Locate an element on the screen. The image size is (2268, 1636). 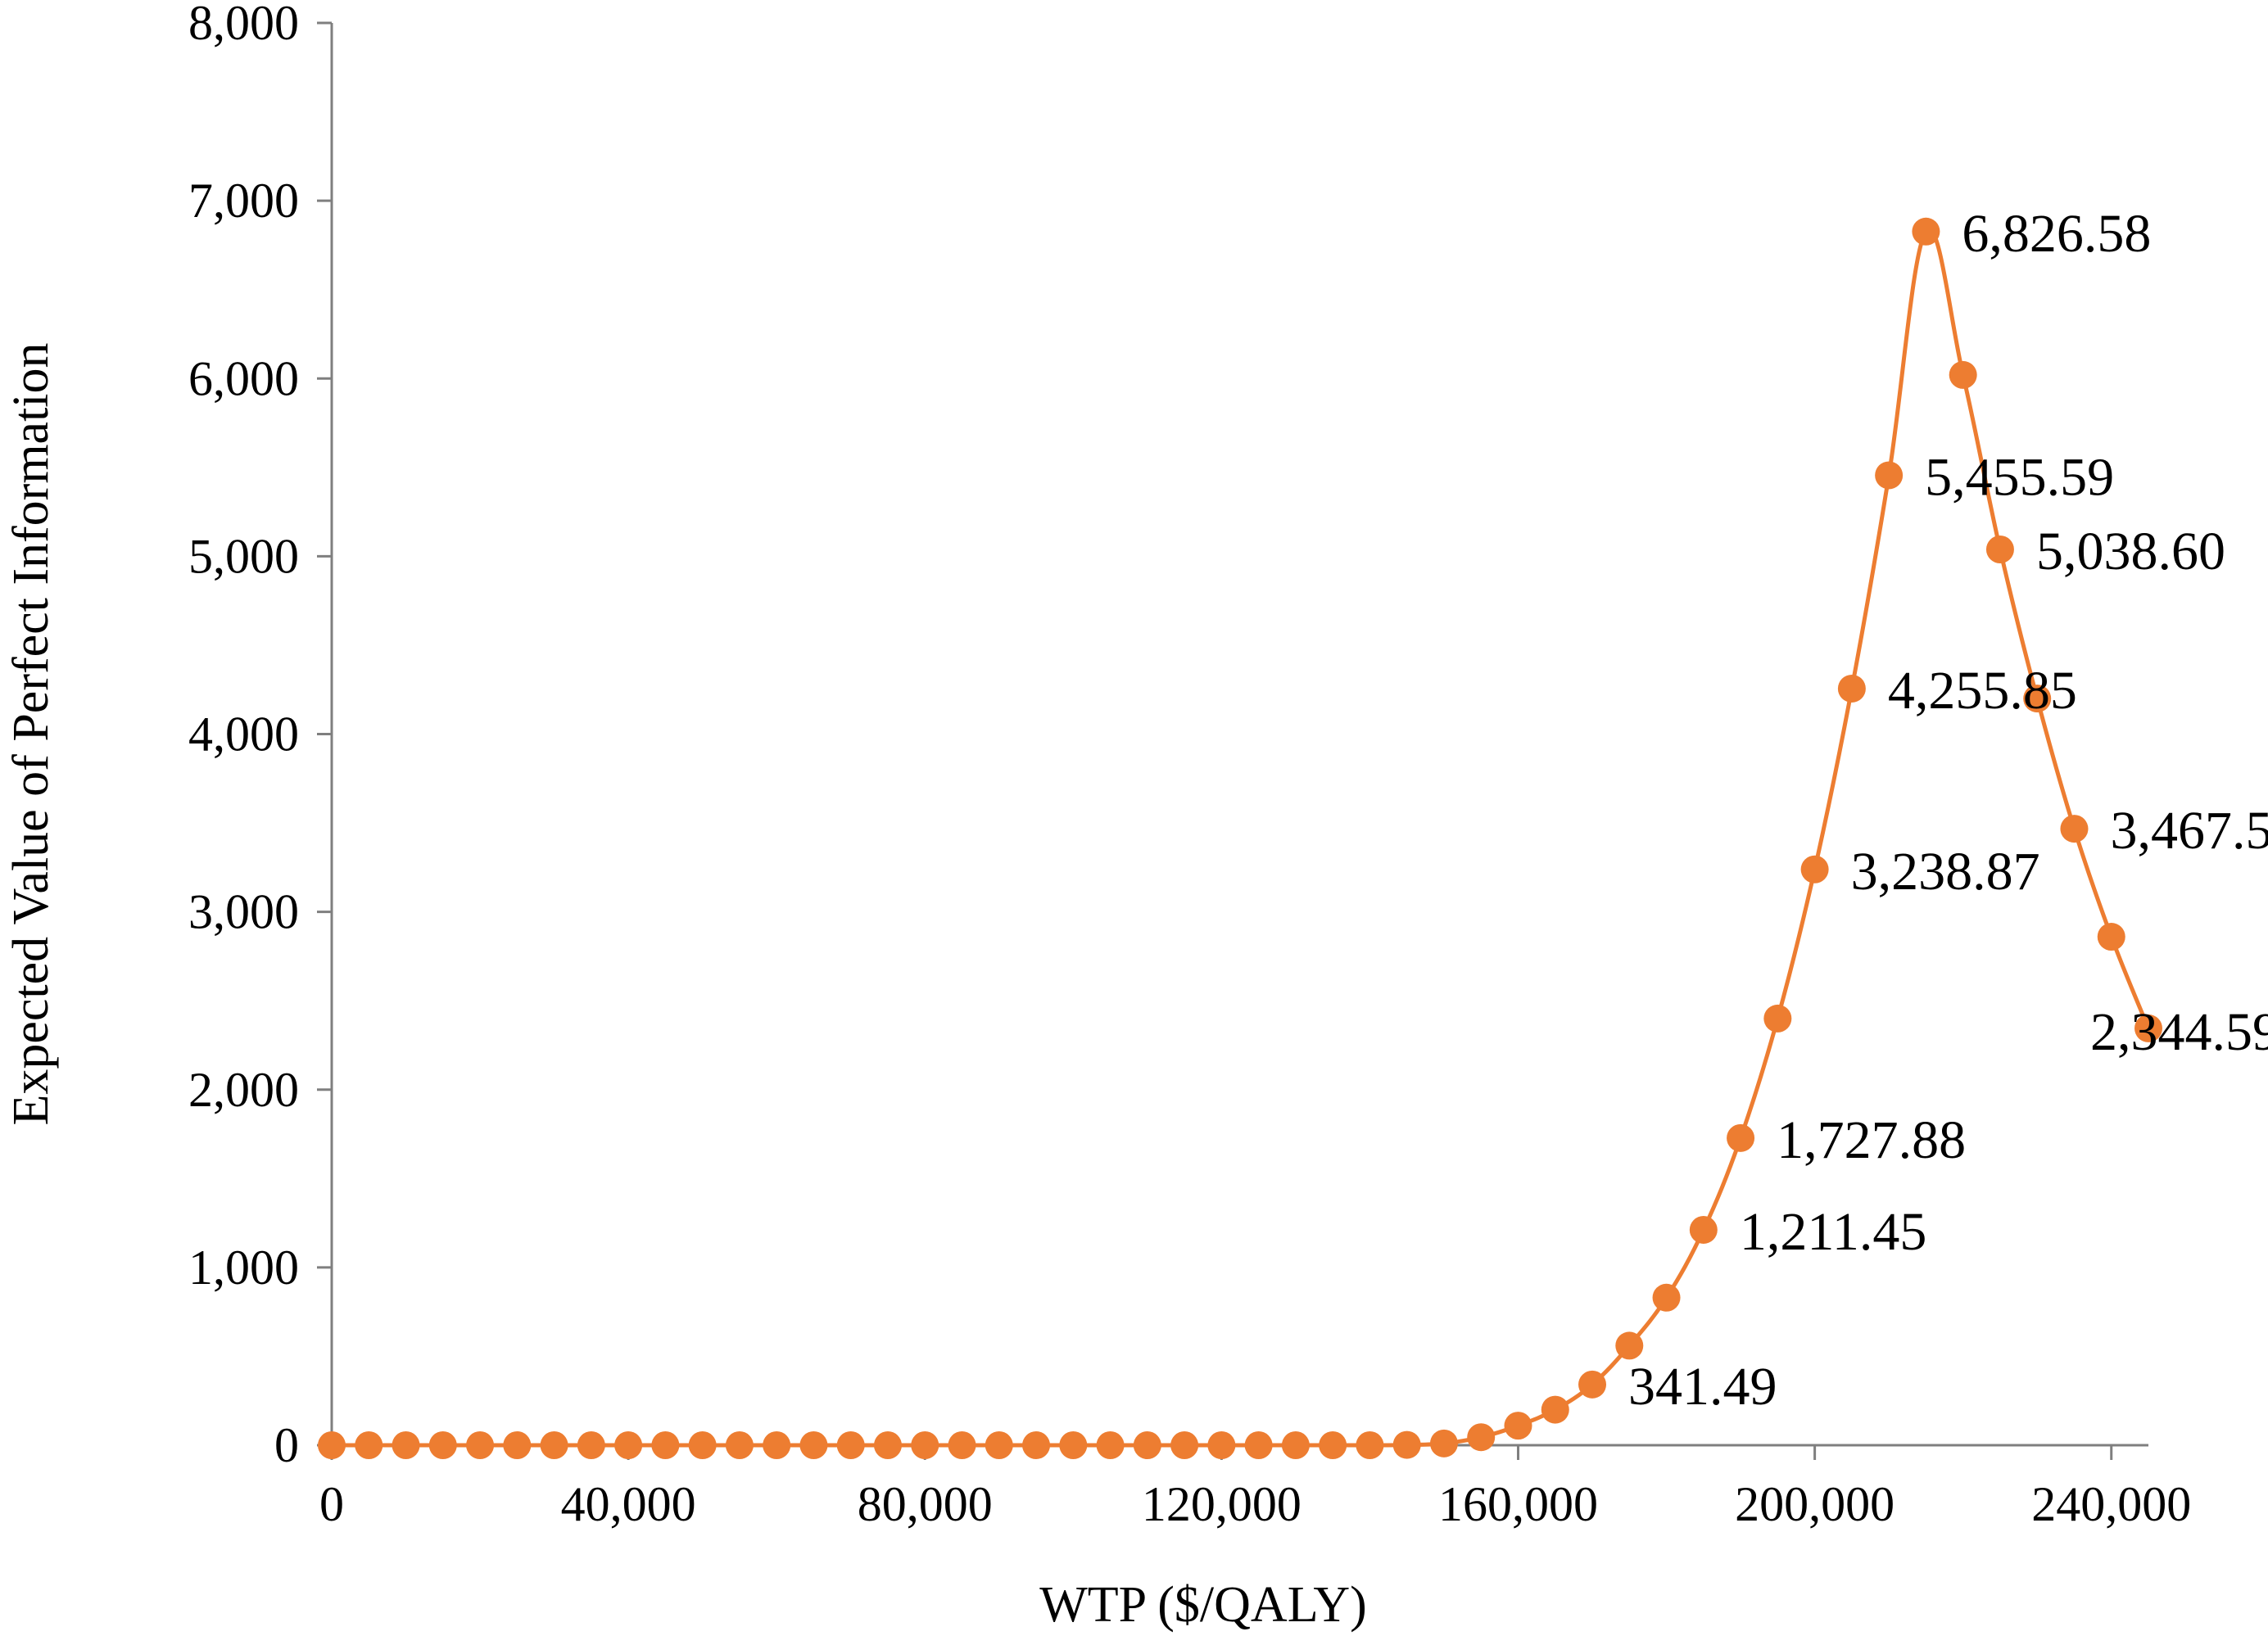
x-tick-label: 80,000 is located at coordinates (925, 1504).